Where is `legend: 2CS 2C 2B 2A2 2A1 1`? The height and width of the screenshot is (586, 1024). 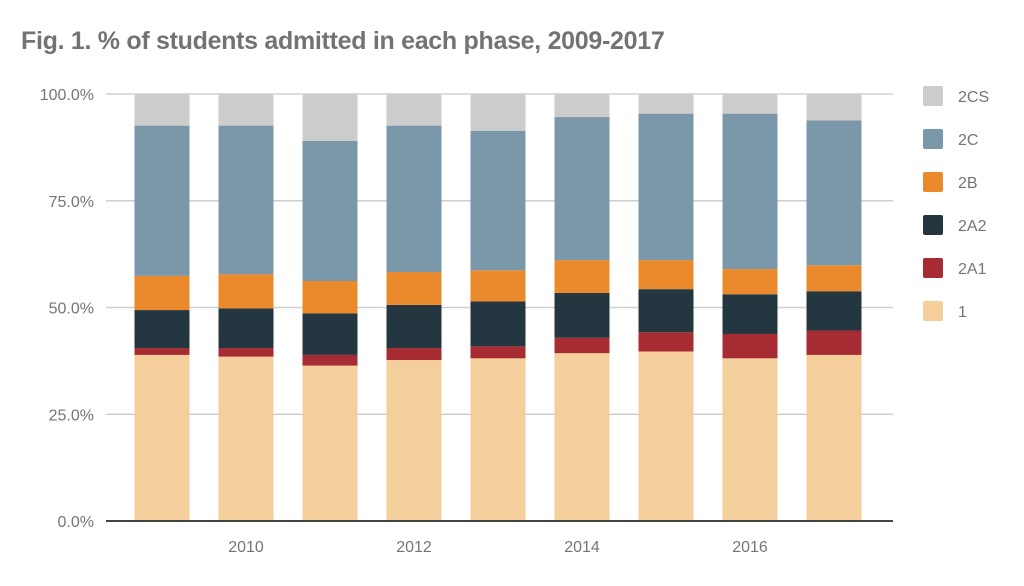 legend: 2CS 2C 2B 2A2 2A1 1 is located at coordinates (956, 203).